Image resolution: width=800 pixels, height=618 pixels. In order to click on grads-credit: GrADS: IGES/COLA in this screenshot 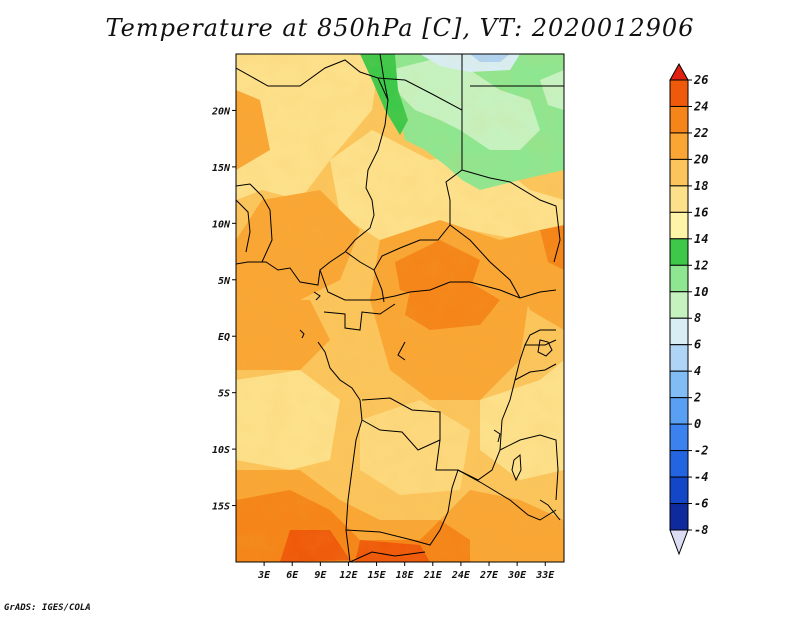, I will do `click(47, 608)`.